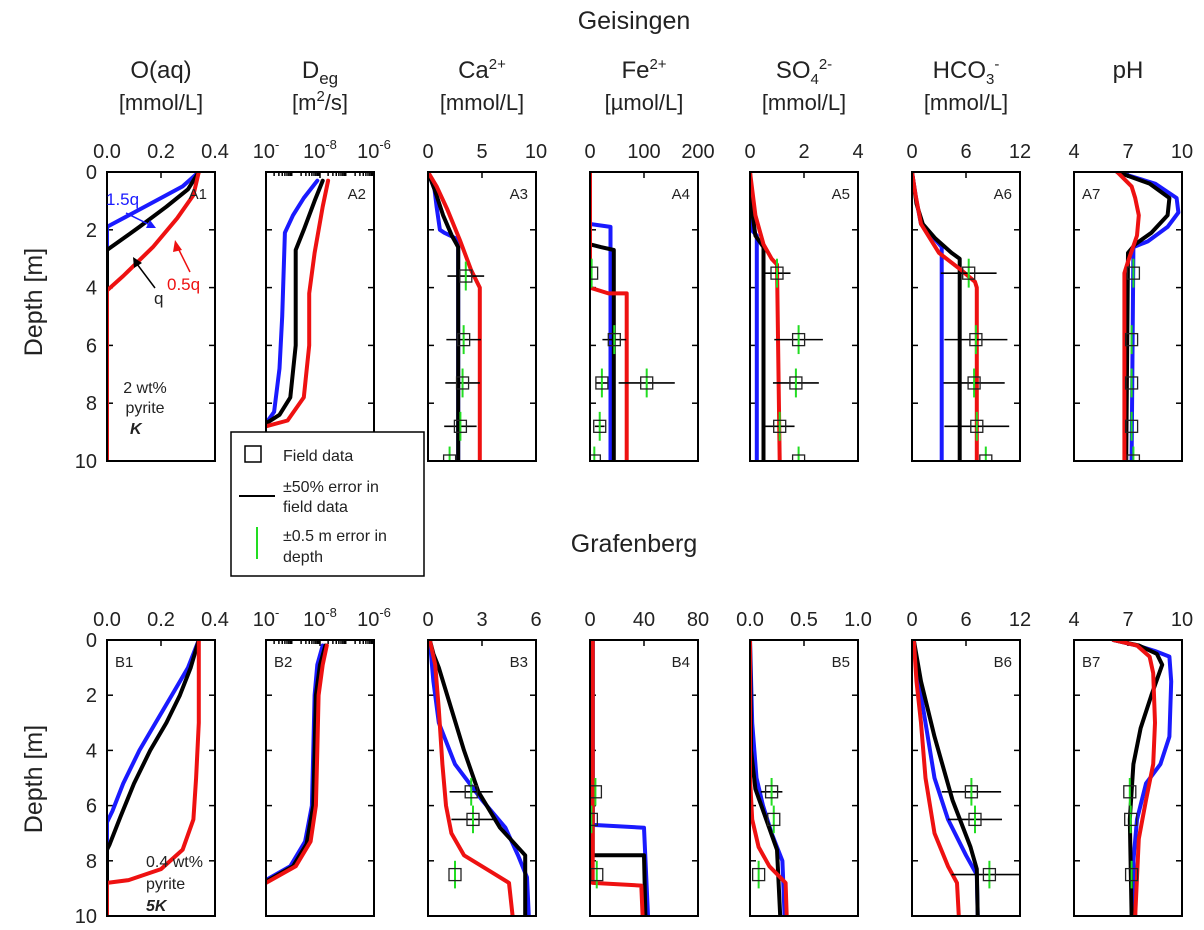 The width and height of the screenshot is (1204, 930). I want to click on a6-title: HCO3-, so click(966, 72).